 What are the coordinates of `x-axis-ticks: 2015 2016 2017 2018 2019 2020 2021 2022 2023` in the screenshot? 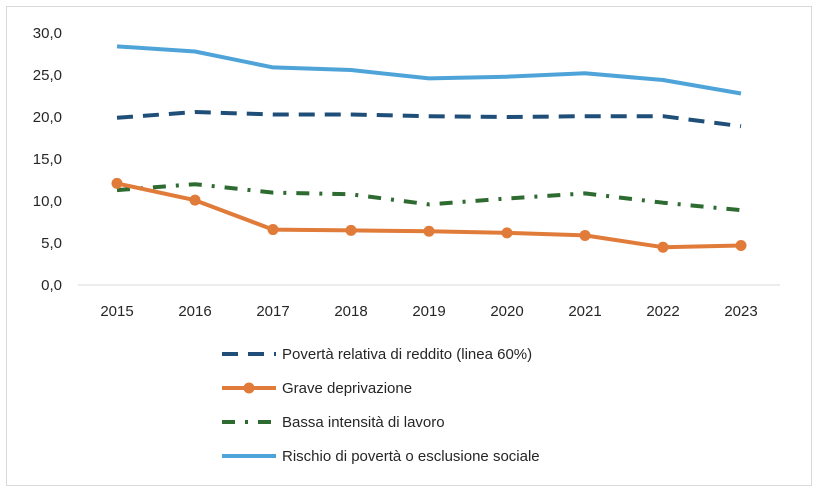 It's located at (428, 311).